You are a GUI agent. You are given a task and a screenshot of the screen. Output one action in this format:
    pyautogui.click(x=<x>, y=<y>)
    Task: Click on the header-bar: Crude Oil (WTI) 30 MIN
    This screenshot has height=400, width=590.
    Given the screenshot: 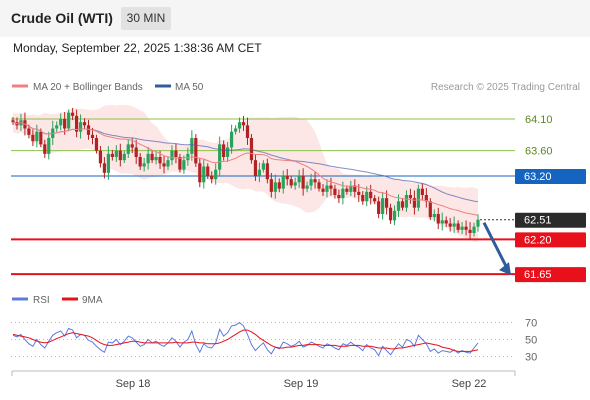 What is the action you would take?
    pyautogui.click(x=295, y=18)
    